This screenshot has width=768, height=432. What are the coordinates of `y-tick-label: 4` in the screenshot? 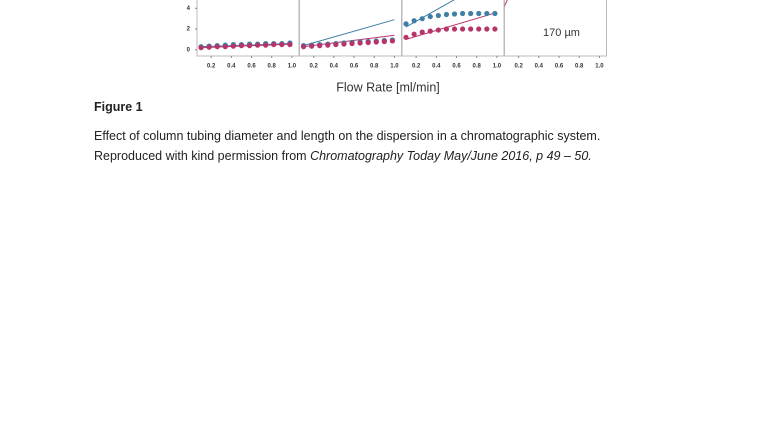 It's located at (189, 9).